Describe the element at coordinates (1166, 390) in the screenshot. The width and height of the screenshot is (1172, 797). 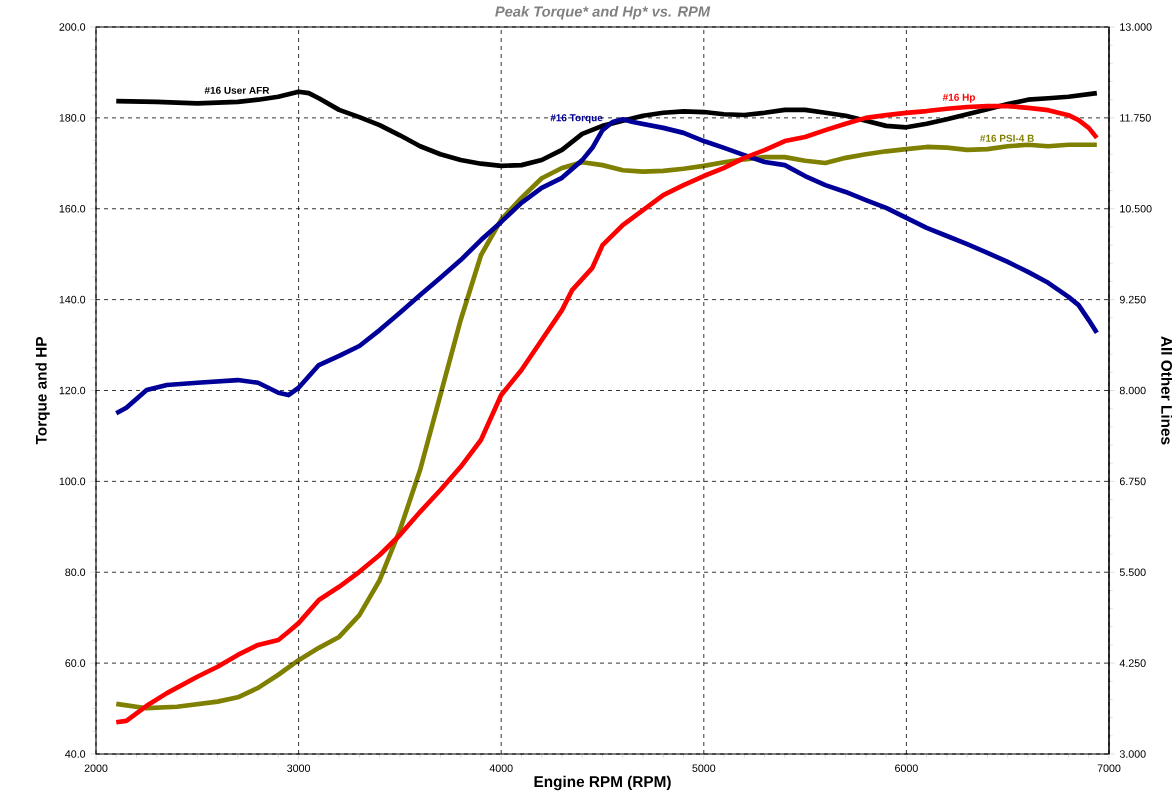
I see `y2-axis-title: All Other Lines` at that location.